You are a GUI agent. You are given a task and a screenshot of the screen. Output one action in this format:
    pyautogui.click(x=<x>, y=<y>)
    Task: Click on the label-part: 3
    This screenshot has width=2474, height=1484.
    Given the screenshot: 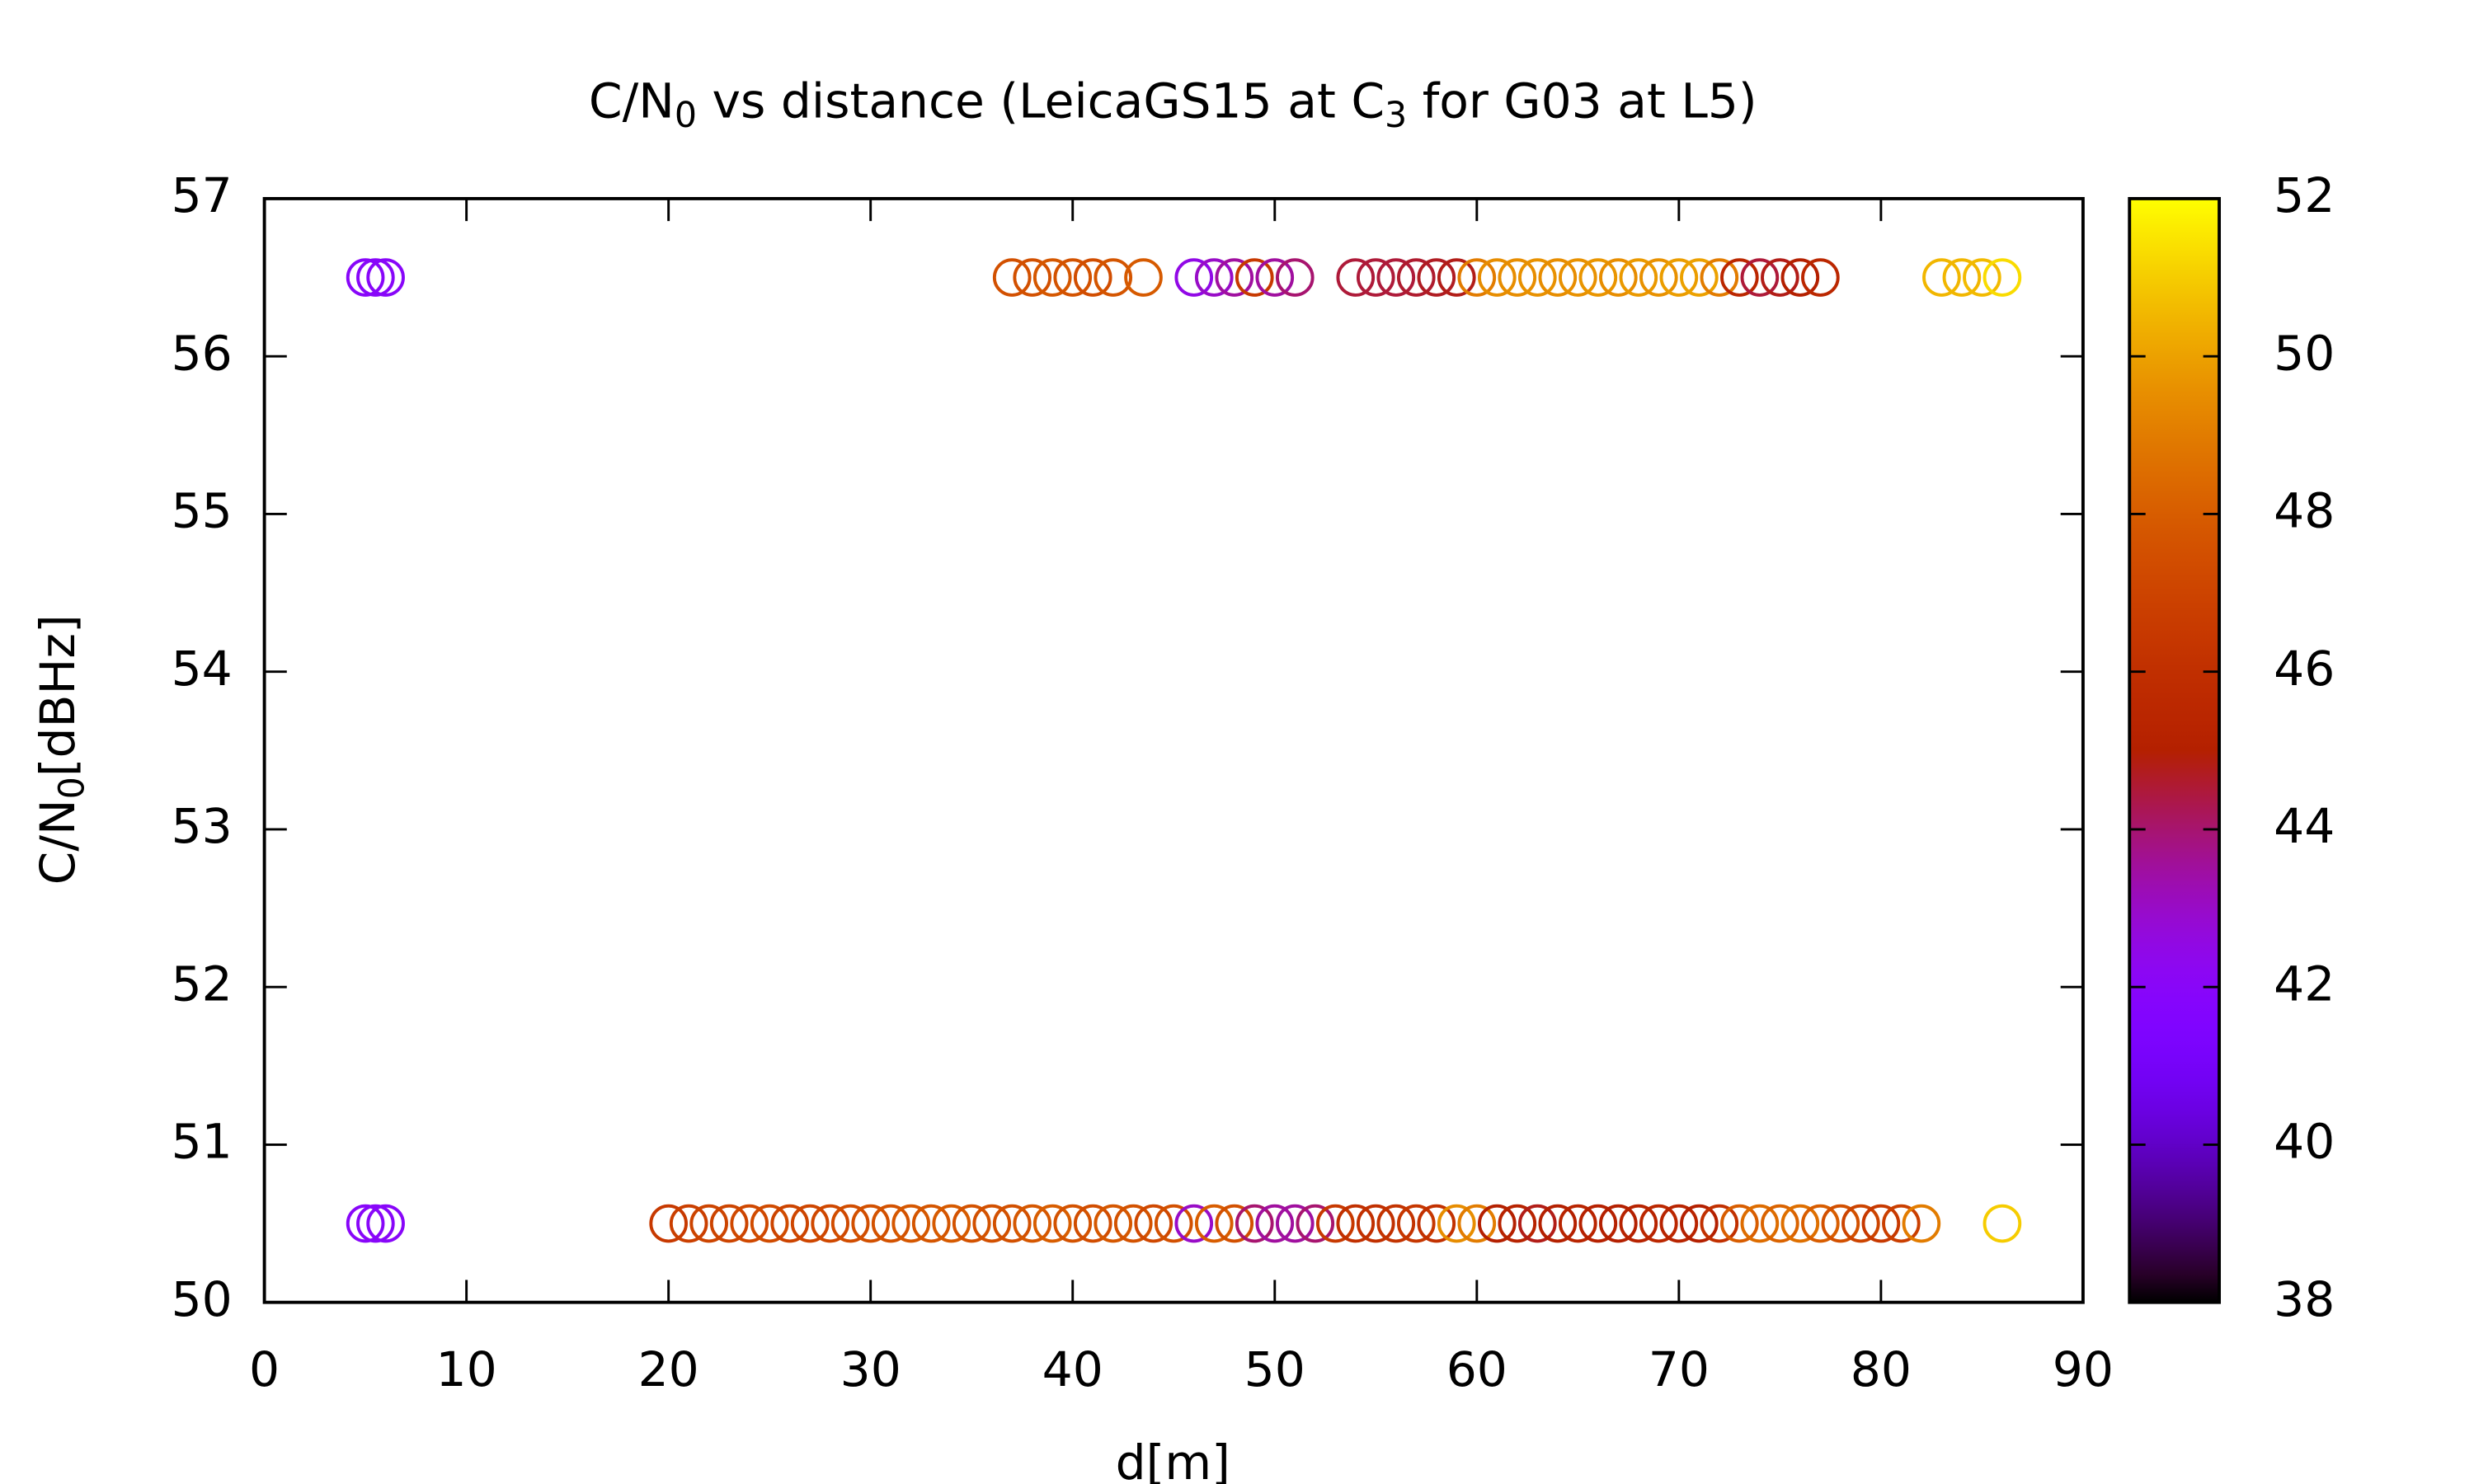 What is the action you would take?
    pyautogui.click(x=1396, y=114)
    